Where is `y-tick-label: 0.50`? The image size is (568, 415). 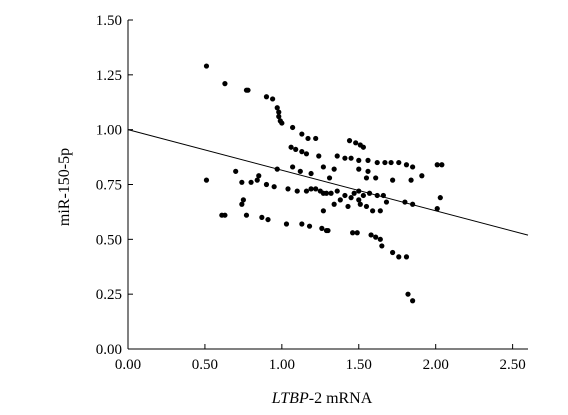
y-tick-label: 0.50 is located at coordinates (109, 240).